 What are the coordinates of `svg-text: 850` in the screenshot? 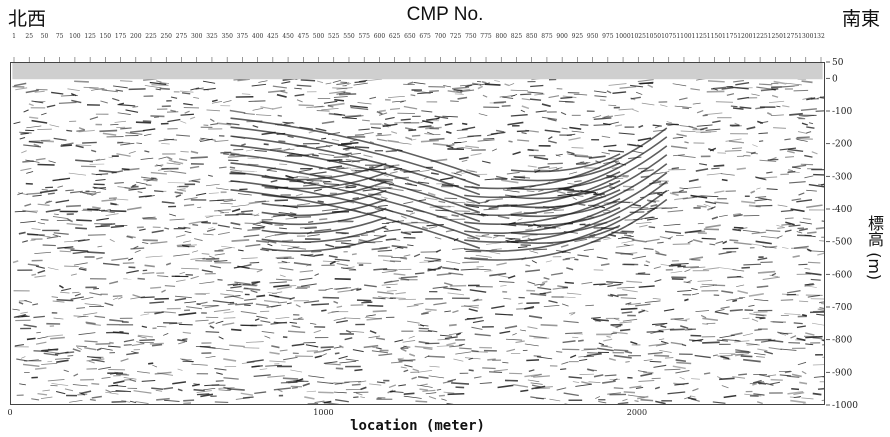 It's located at (532, 36).